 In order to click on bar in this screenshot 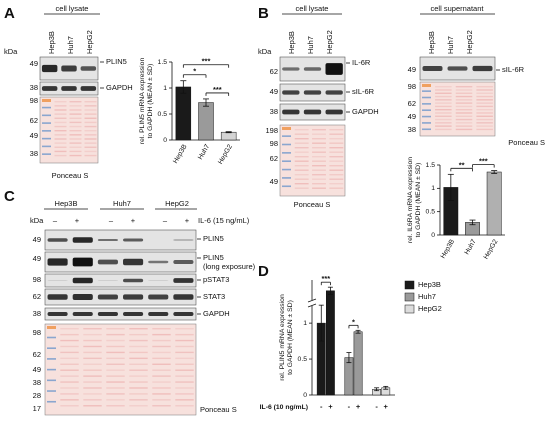, I will do `click(206, 121)`.